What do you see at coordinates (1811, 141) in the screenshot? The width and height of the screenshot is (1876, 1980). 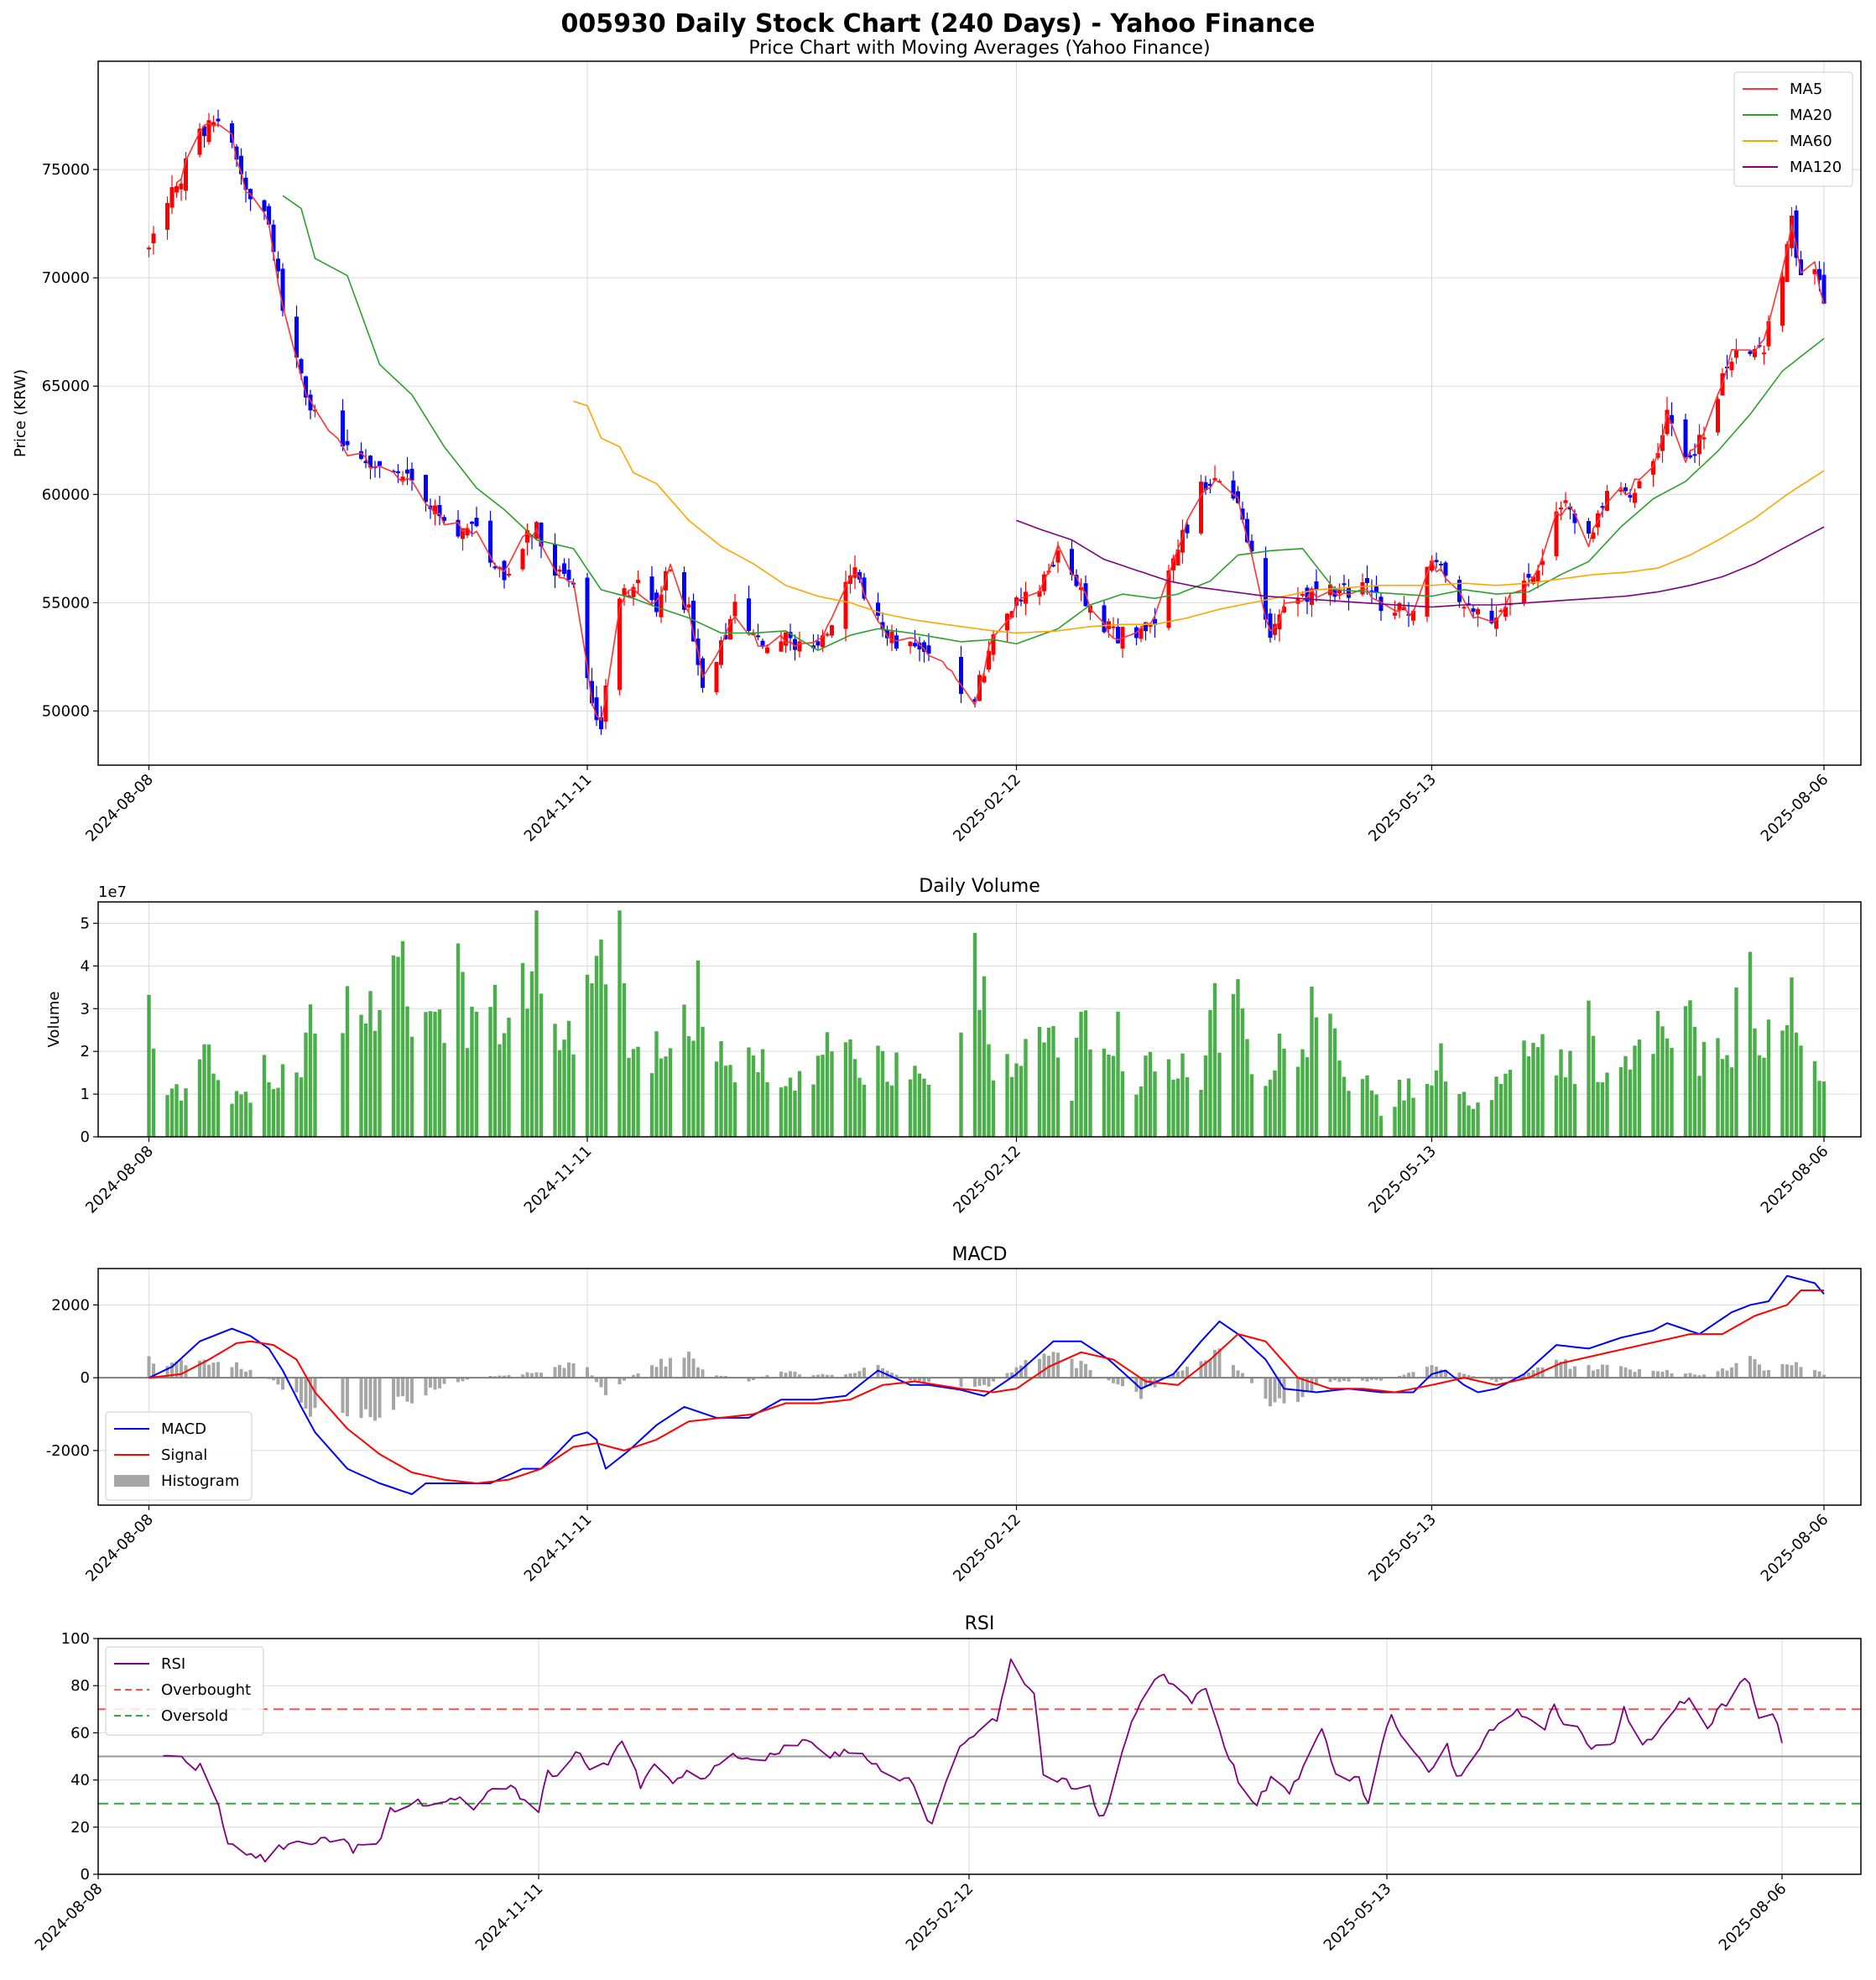 I see `legend-label: MA60` at bounding box center [1811, 141].